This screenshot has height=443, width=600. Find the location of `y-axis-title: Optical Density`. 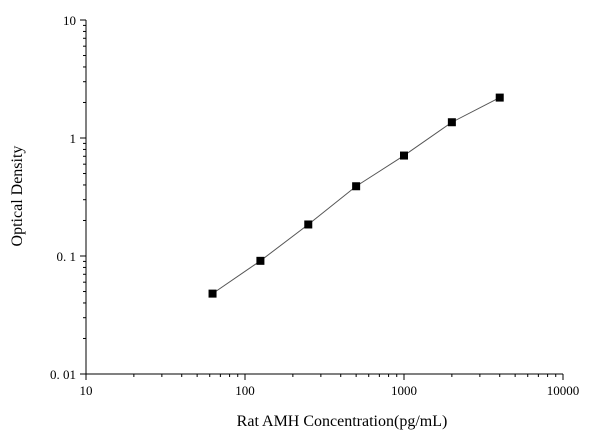

y-axis-title: Optical Density is located at coordinates (17, 196).